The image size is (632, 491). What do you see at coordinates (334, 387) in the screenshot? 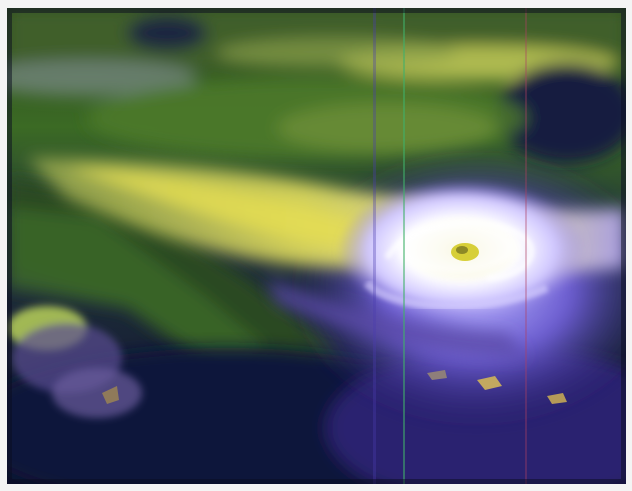
I see `islands` at bounding box center [334, 387].